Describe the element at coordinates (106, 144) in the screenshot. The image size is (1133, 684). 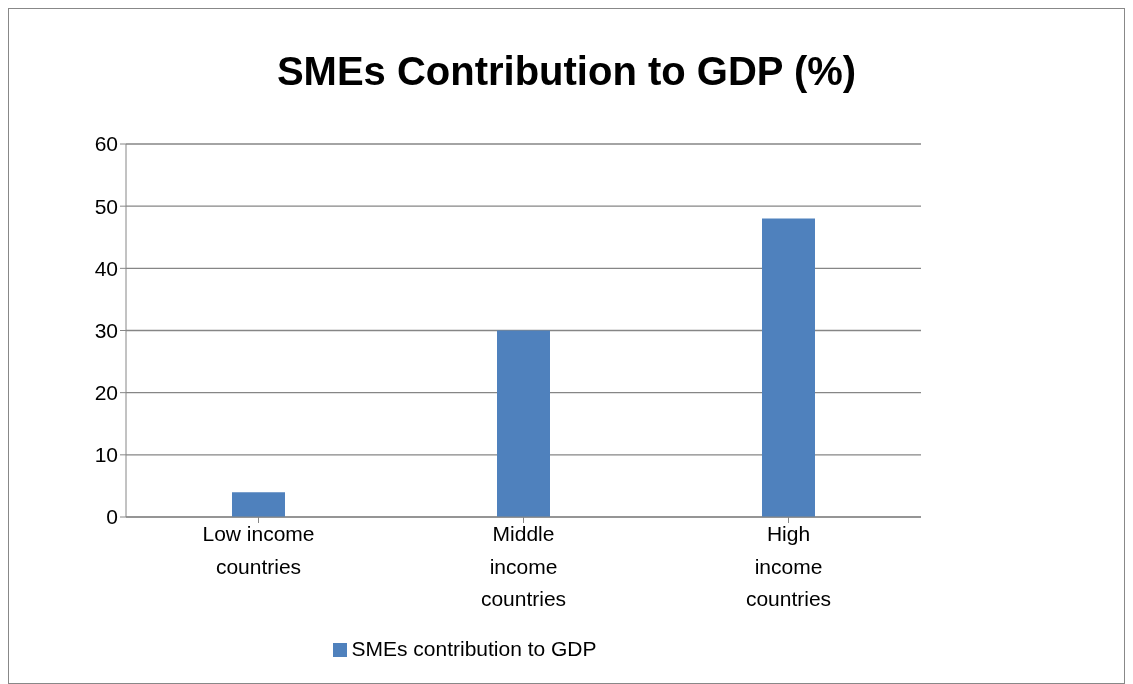
I see `y-tick-label: 60` at that location.